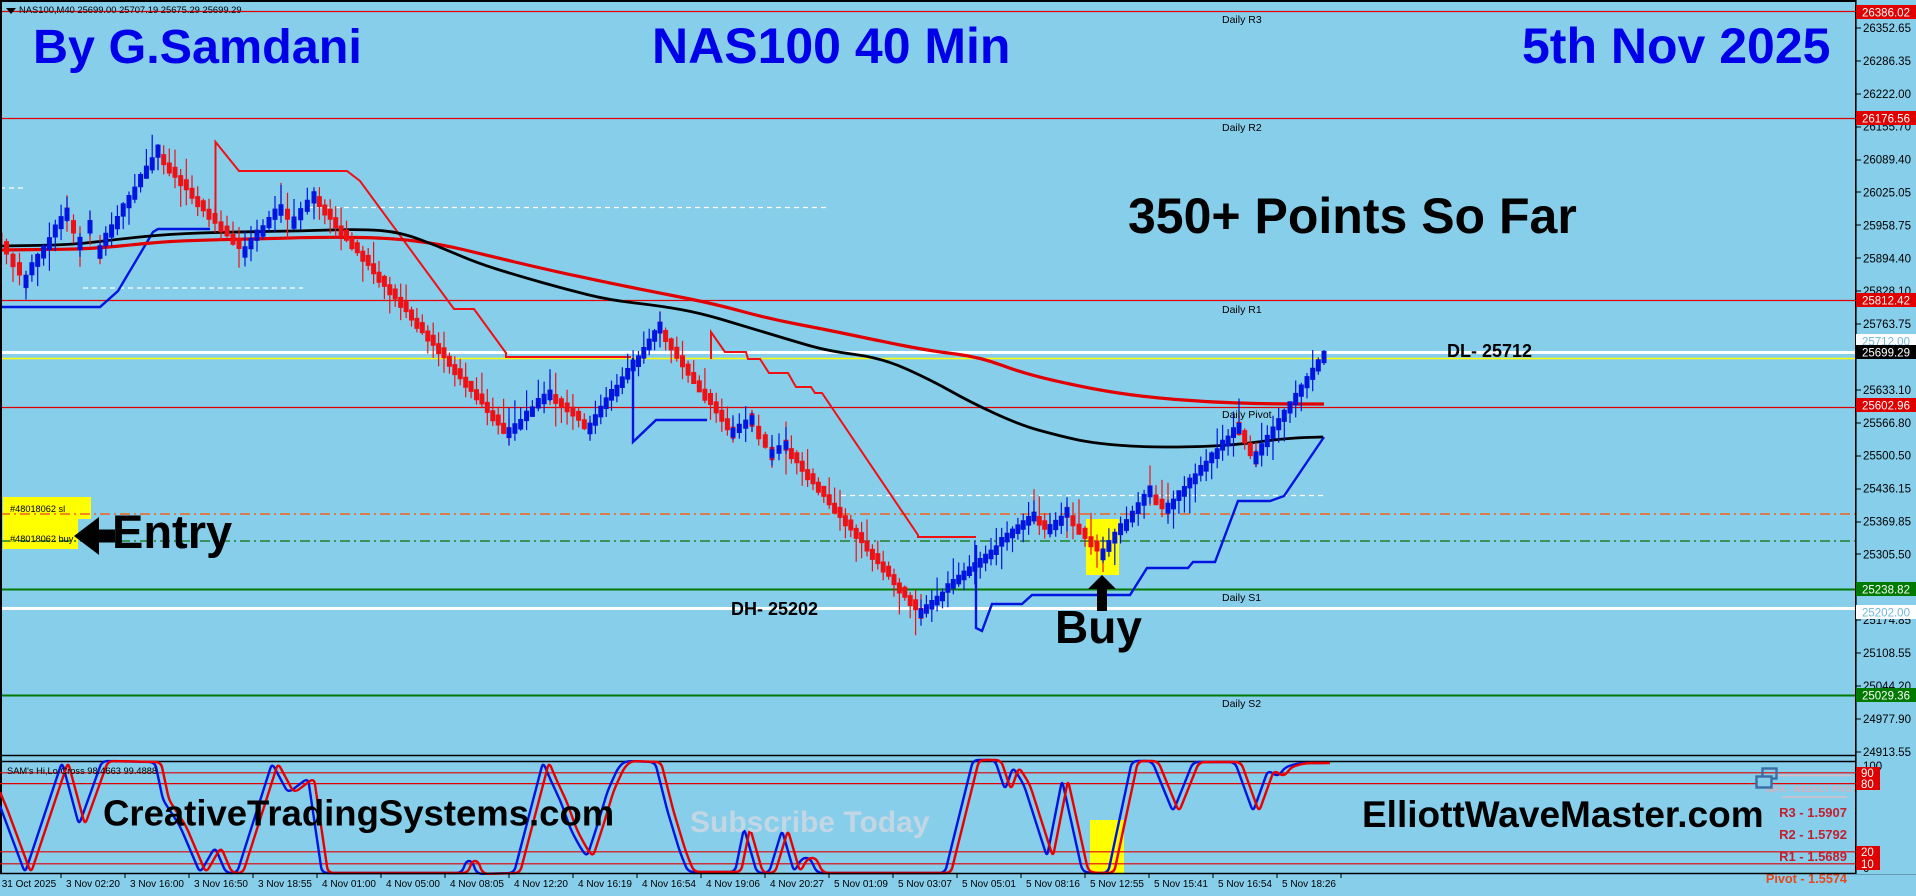 This screenshot has height=896, width=1916. Describe the element at coordinates (285, 884) in the screenshot. I see `svg-text: 3 Nov 18:55` at that location.